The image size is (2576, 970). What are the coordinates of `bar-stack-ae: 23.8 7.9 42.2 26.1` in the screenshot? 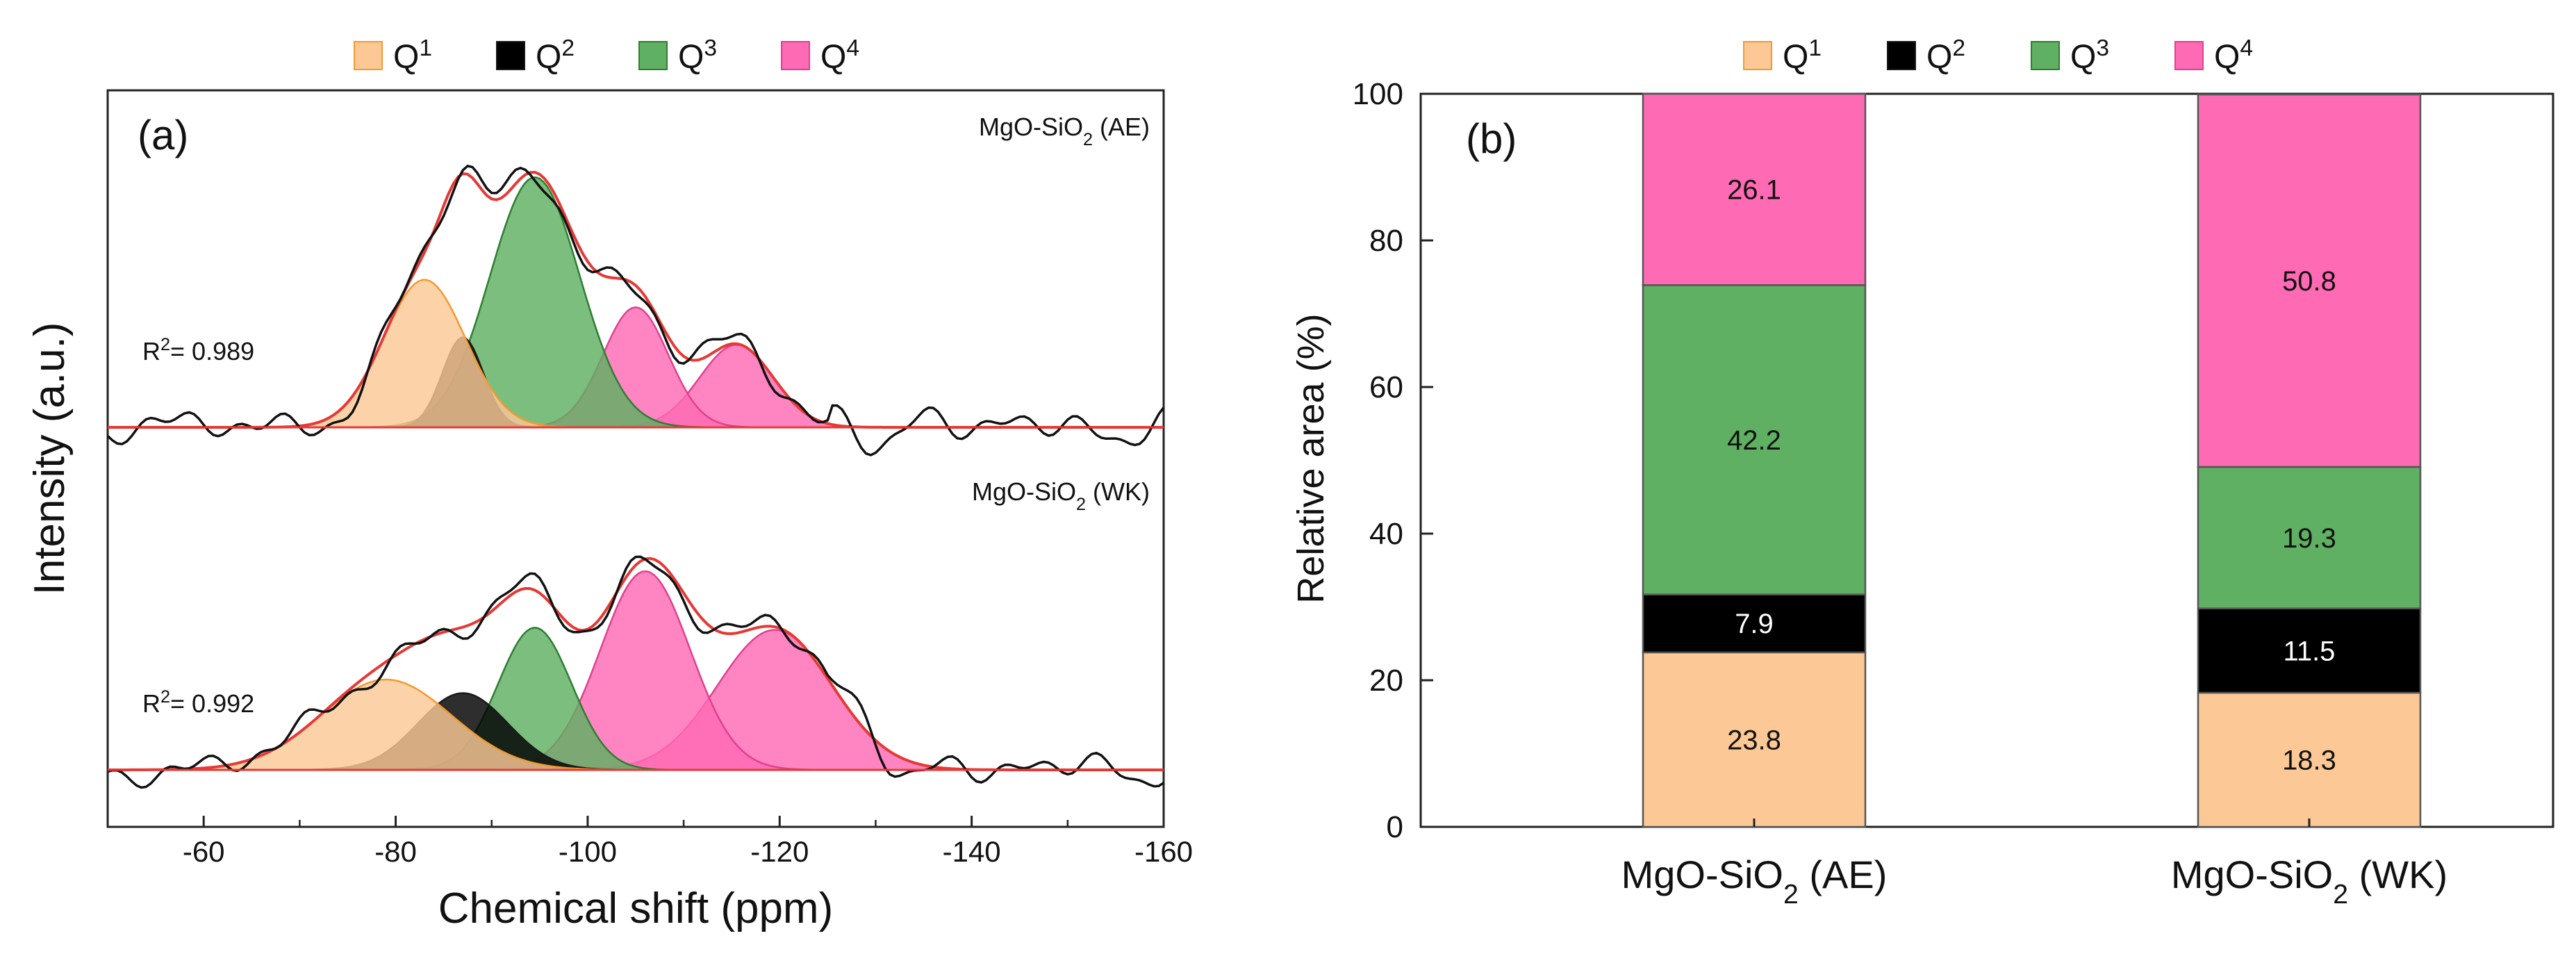 It's located at (1755, 460).